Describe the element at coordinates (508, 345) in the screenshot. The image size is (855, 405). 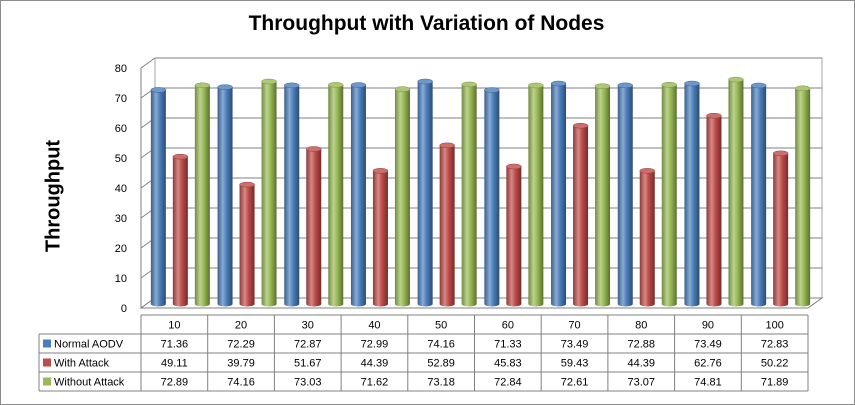
I see `data-label: 71.33` at that location.